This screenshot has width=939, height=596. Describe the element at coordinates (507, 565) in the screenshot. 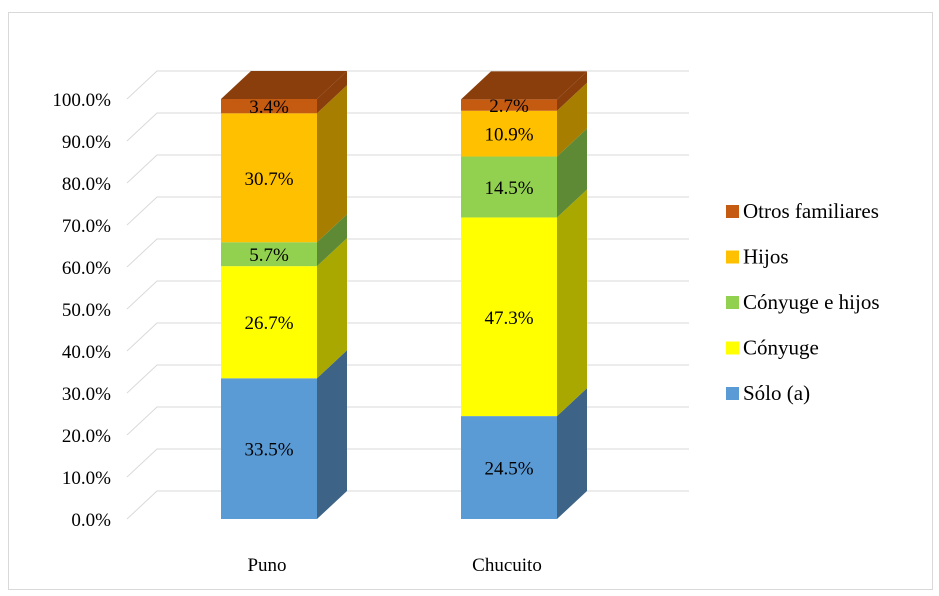

I see `x-tick-label: Chucuito` at that location.